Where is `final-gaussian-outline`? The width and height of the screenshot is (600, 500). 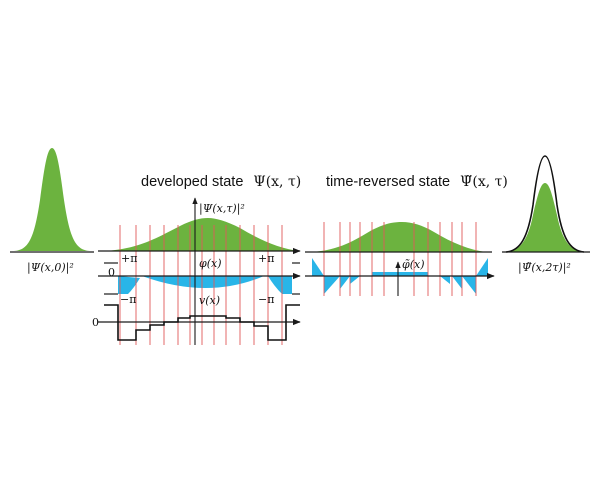 final-gaussian-outline is located at coordinates (545, 204).